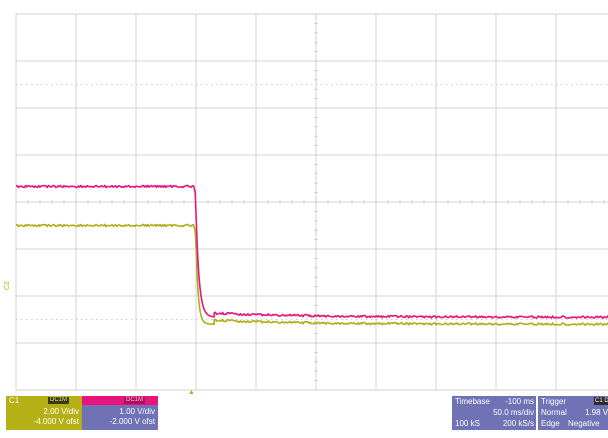 The height and width of the screenshot is (438, 608). Describe the element at coordinates (137, 411) in the screenshot. I see `channel2-scale: 1.00 V/div` at that location.